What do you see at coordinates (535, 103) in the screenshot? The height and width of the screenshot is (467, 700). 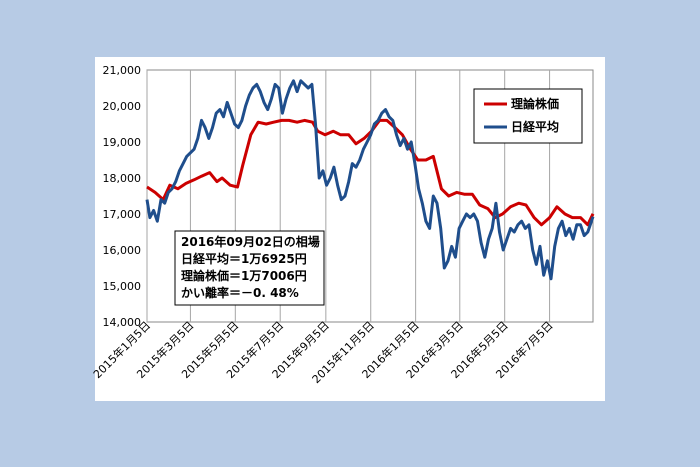 I see `legend-label-theoretical: 理論株価` at bounding box center [535, 103].